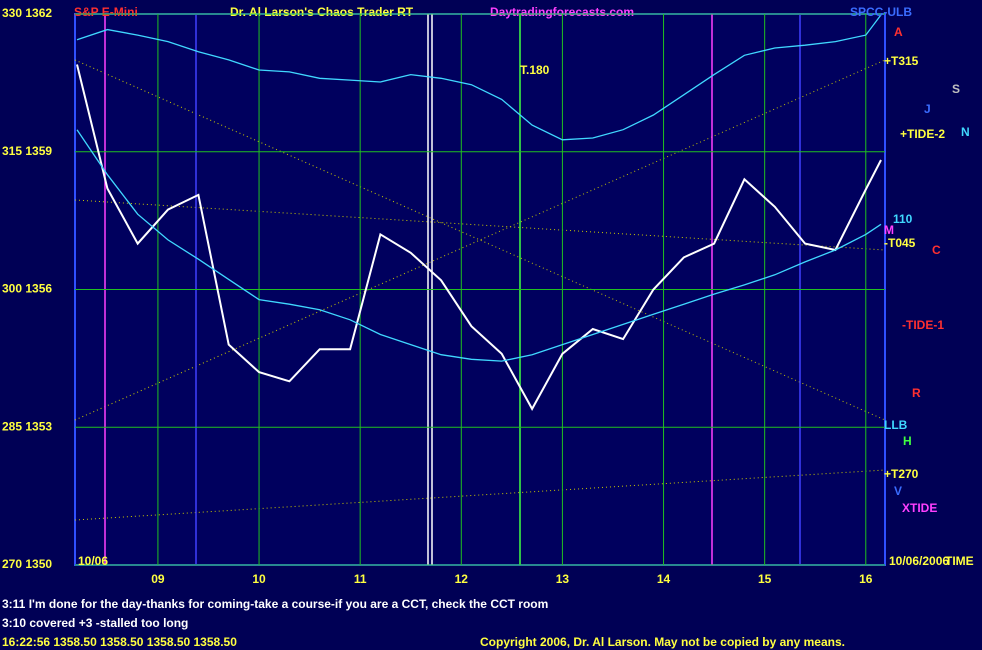 Image resolution: width=982 pixels, height=650 pixels. What do you see at coordinates (322, 12) in the screenshot?
I see `title: Dr. Al Larson's Chaos Trader RT` at bounding box center [322, 12].